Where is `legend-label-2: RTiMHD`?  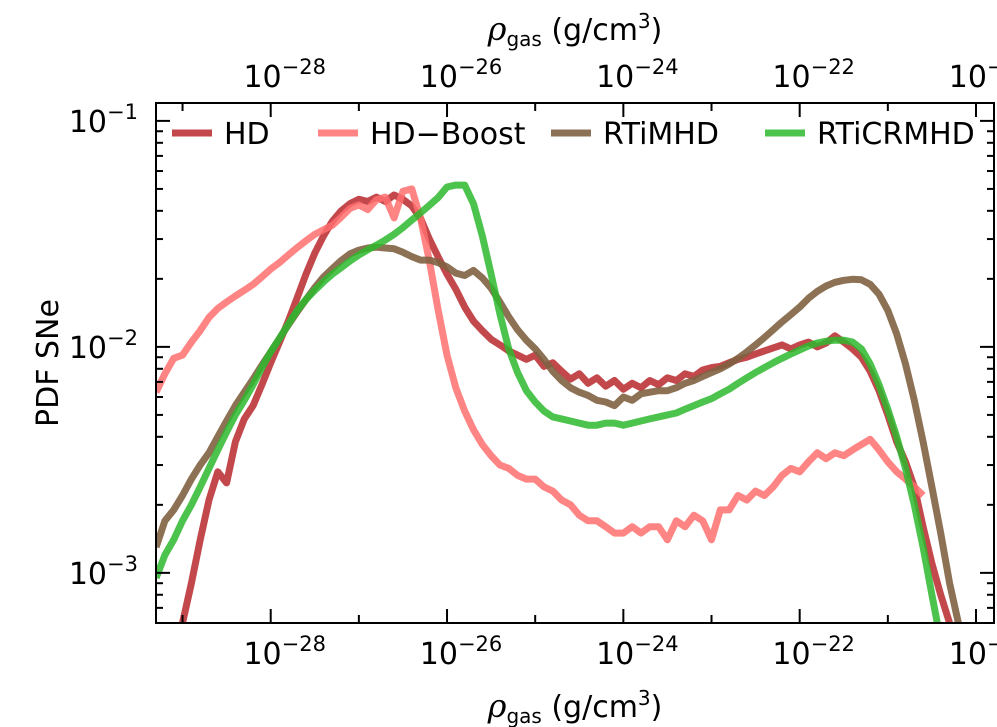 legend-label-2: RTiMHD is located at coordinates (661, 134).